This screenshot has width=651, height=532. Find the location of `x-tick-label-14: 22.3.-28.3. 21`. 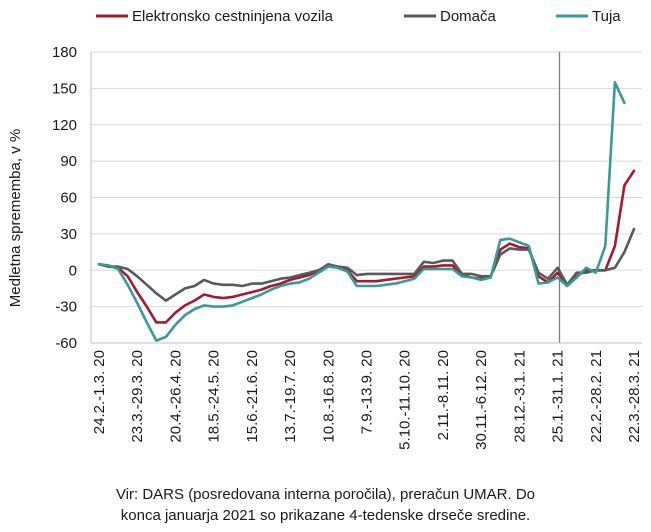

x-tick-label-14: 22.3.-28.3. 21 is located at coordinates (634, 396).